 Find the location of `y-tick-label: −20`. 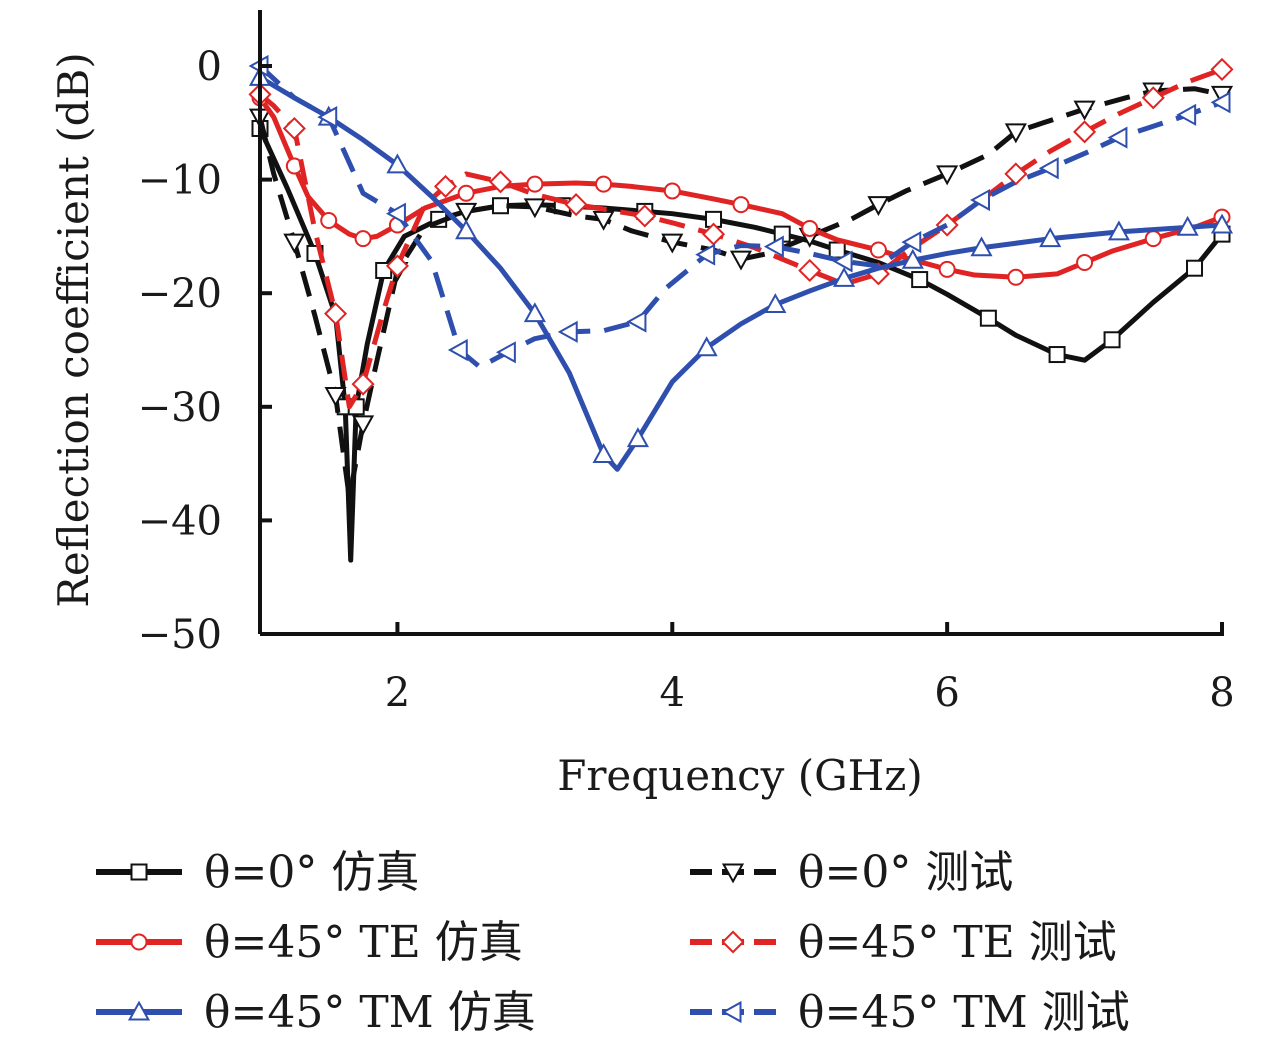

y-tick-label: −20 is located at coordinates (180, 294).